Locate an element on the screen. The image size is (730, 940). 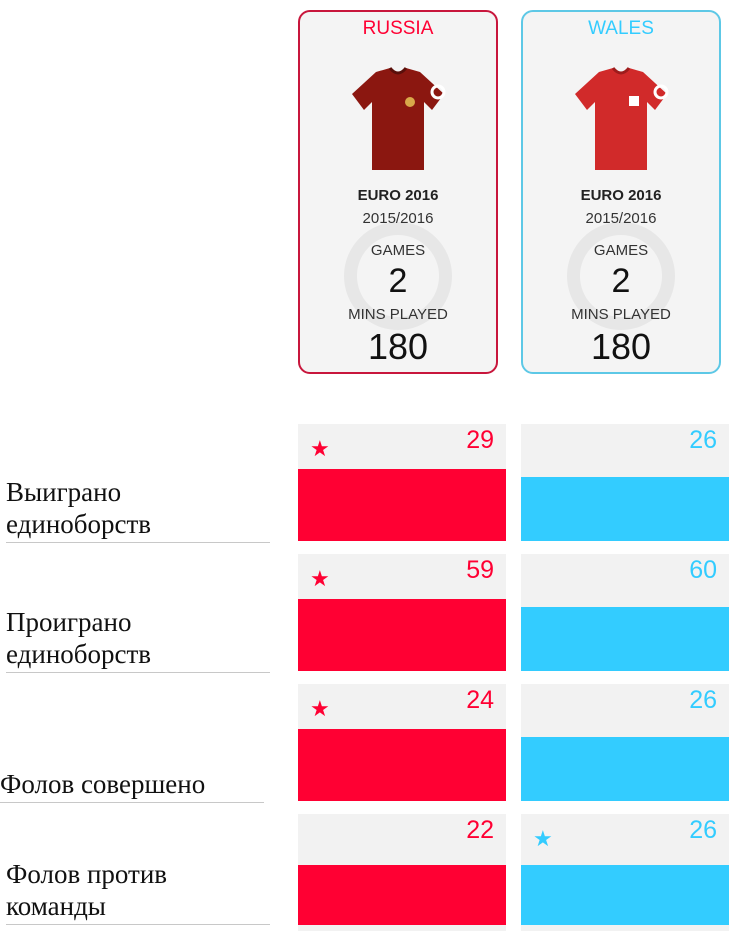
stat-russia: ★ 29 is located at coordinates (402, 482).